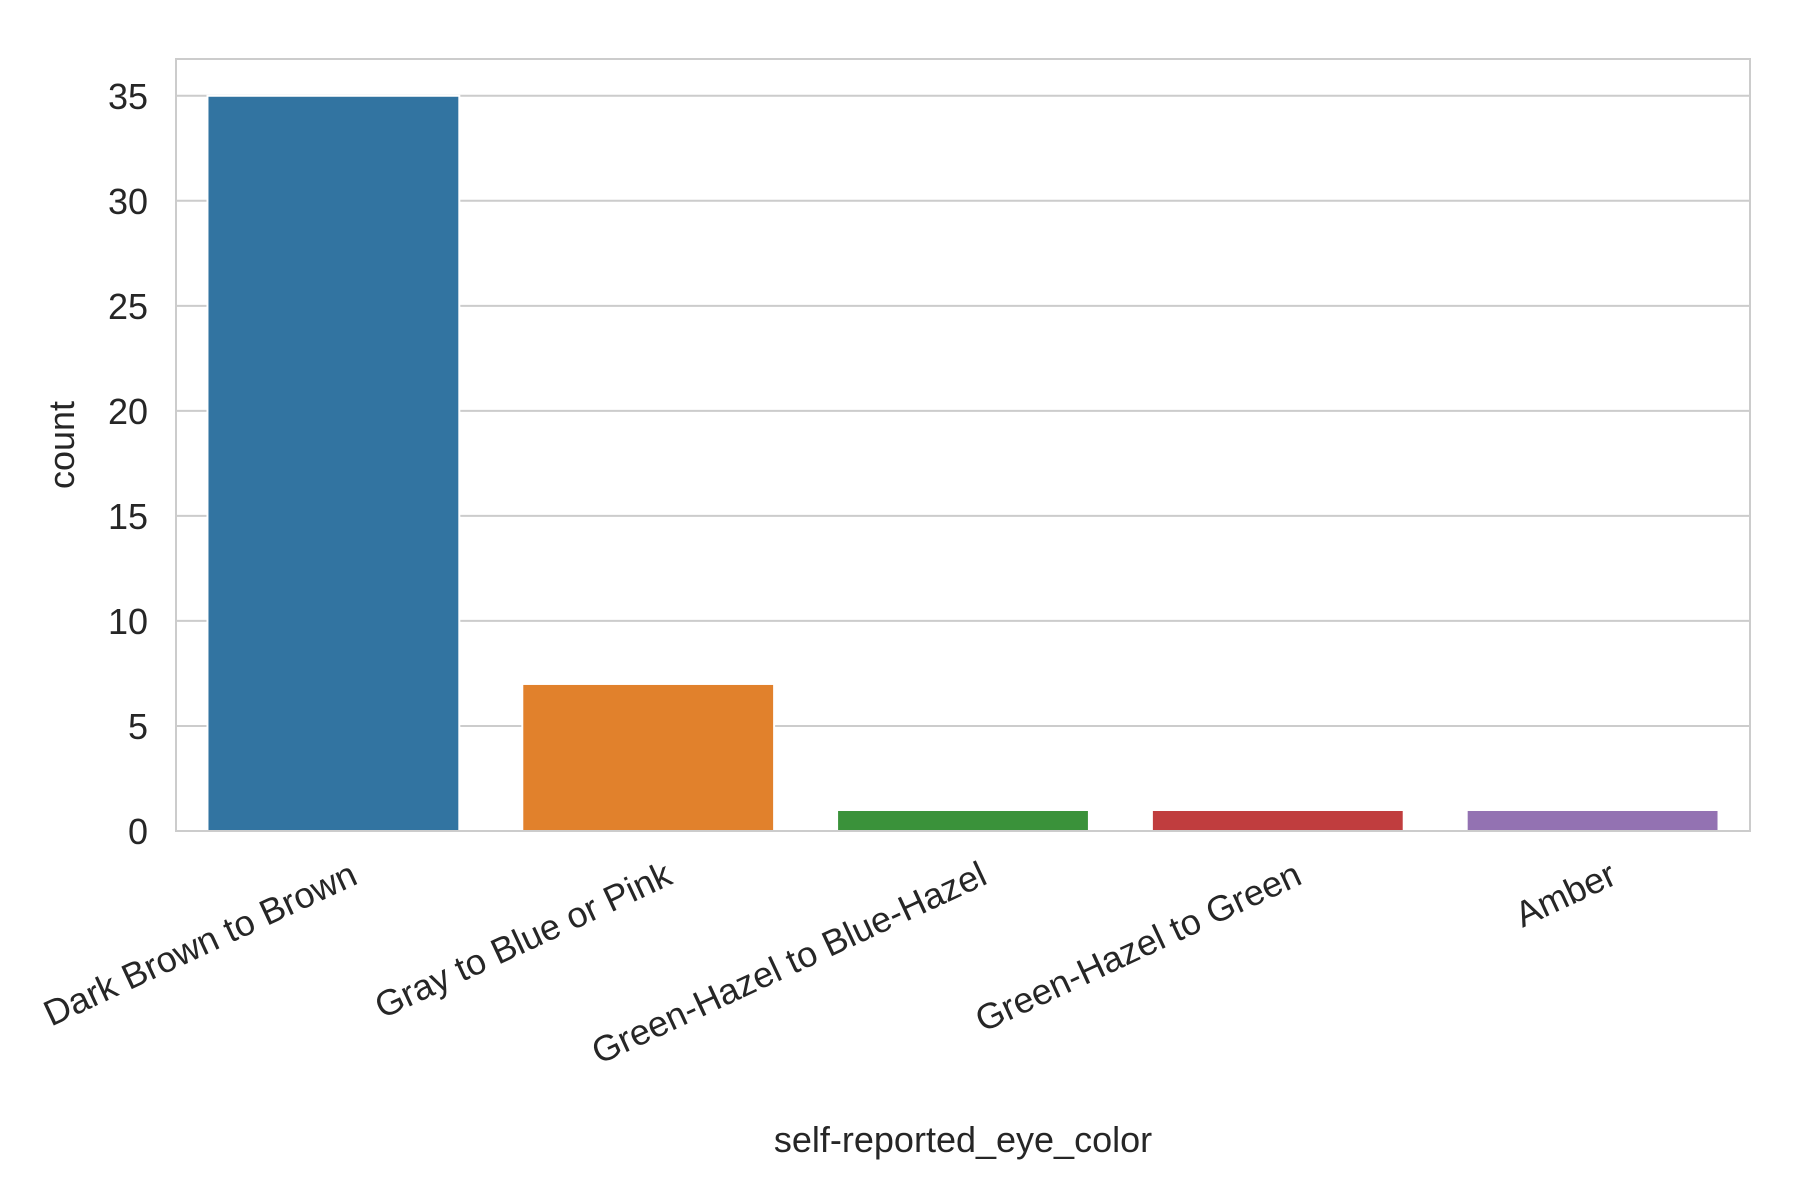 The height and width of the screenshot is (1200, 1800). I want to click on bar-green-hazel-to-blue-hazel, so click(963, 820).